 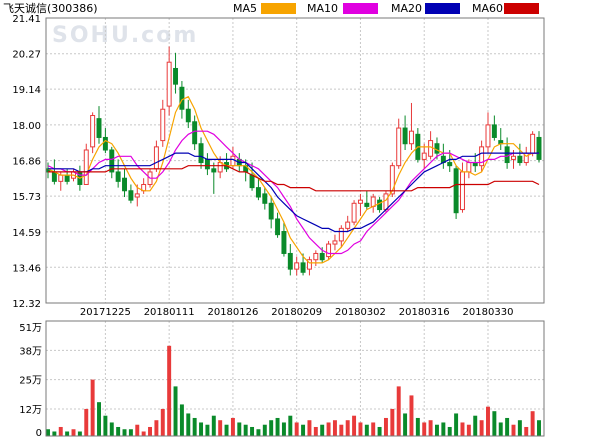 What do you see at coordinates (296, 312) in the screenshot?
I see `date-tick-label: 20180209` at bounding box center [296, 312].